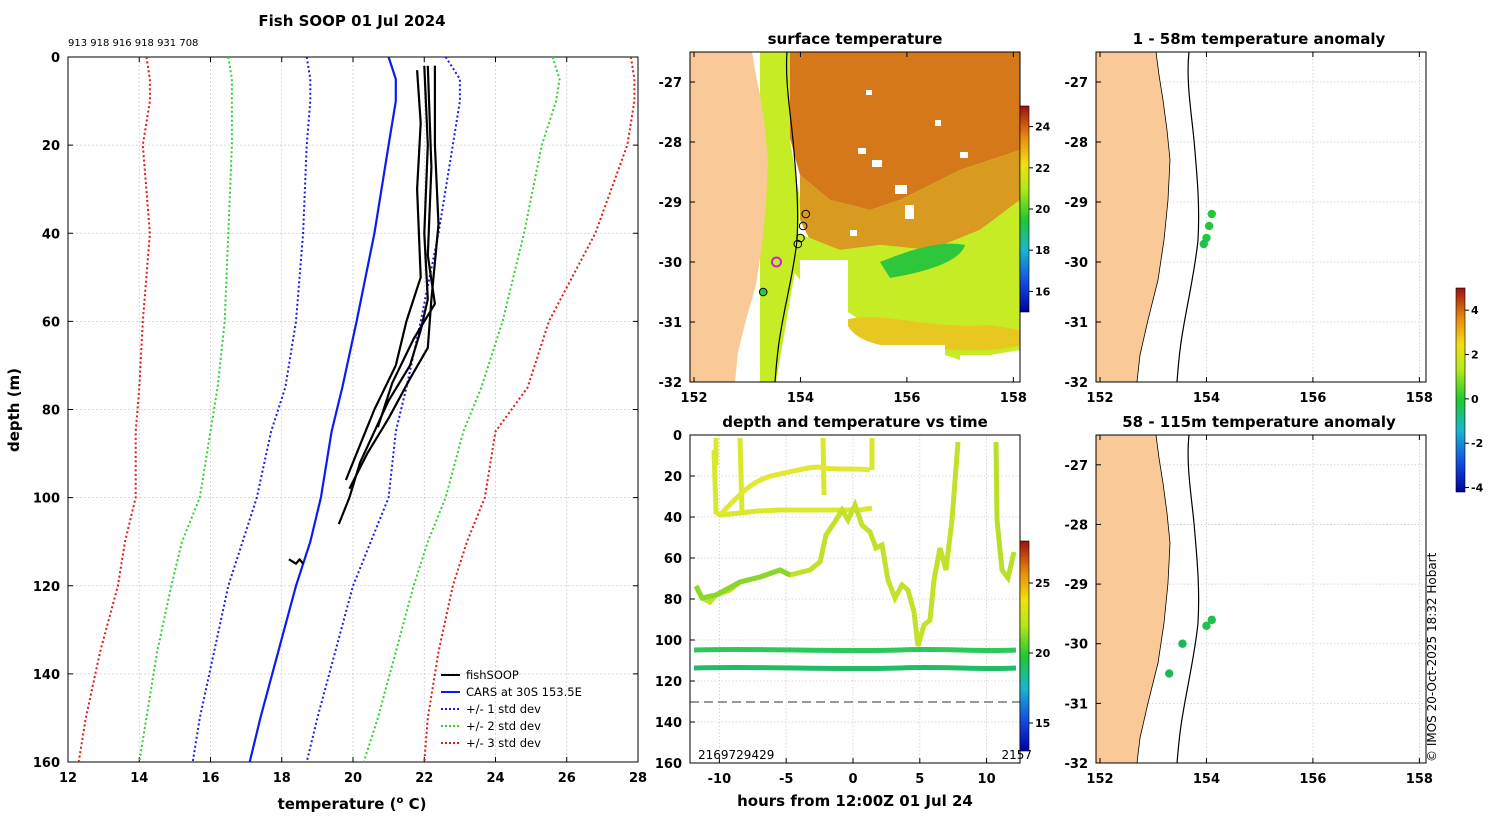  Describe the element at coordinates (14, 410) in the screenshot. I see `profile-y-label: depth (m)` at that location.